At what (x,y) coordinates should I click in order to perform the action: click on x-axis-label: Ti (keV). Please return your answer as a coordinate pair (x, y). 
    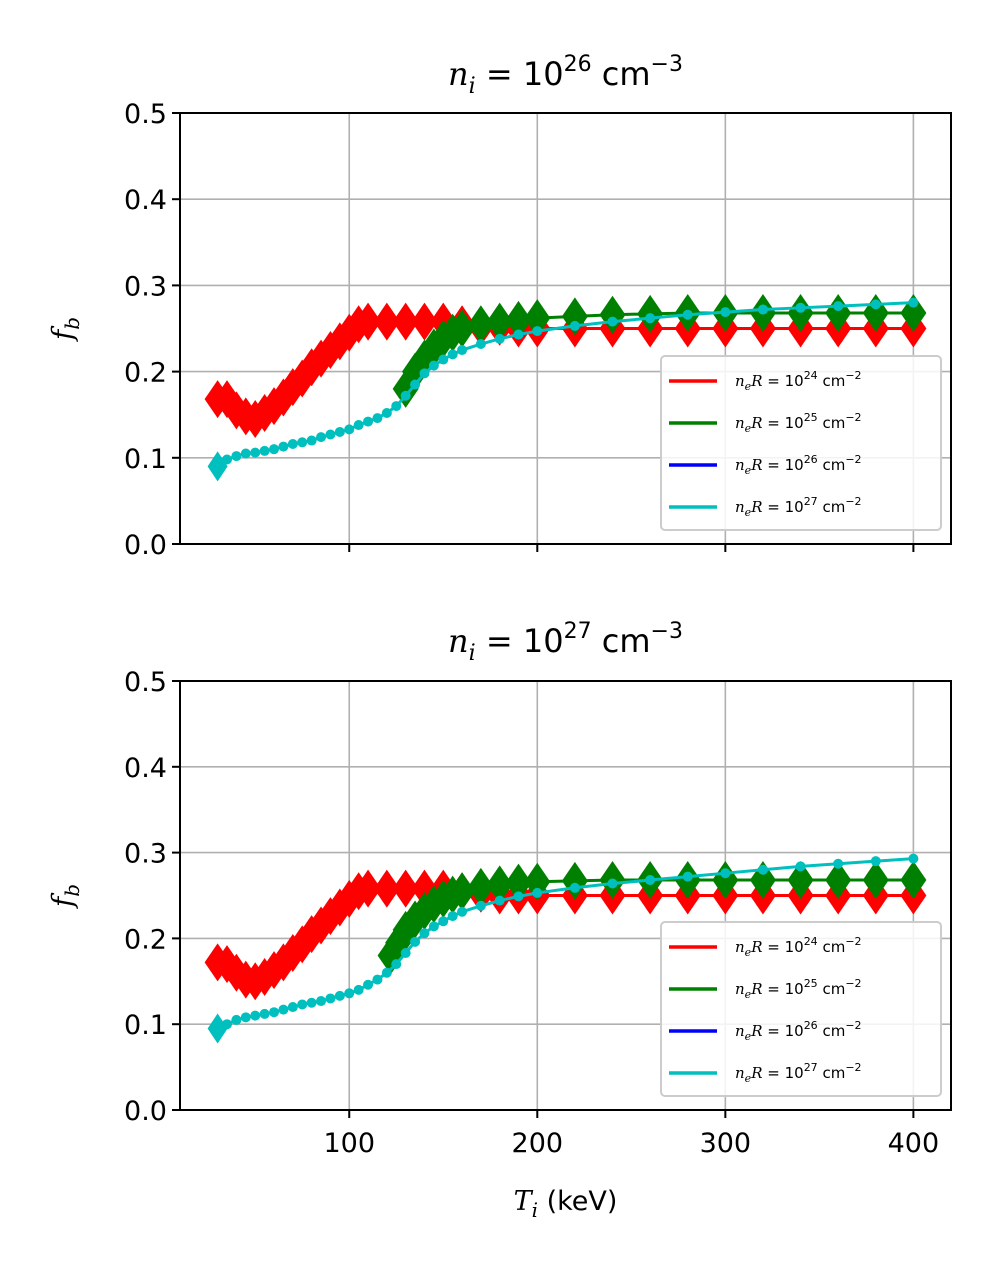
    Looking at the image, I should click on (566, 1204).